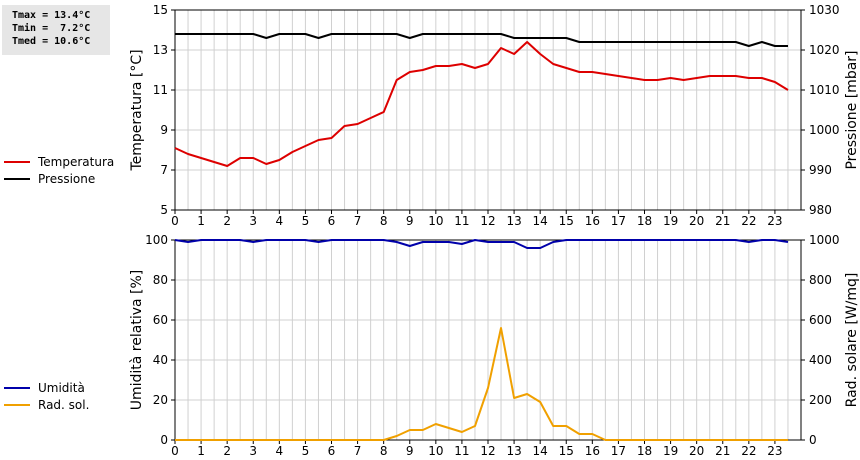  Describe the element at coordinates (566, 451) in the screenshot. I see `bottom-x-tick-label: 15` at that location.